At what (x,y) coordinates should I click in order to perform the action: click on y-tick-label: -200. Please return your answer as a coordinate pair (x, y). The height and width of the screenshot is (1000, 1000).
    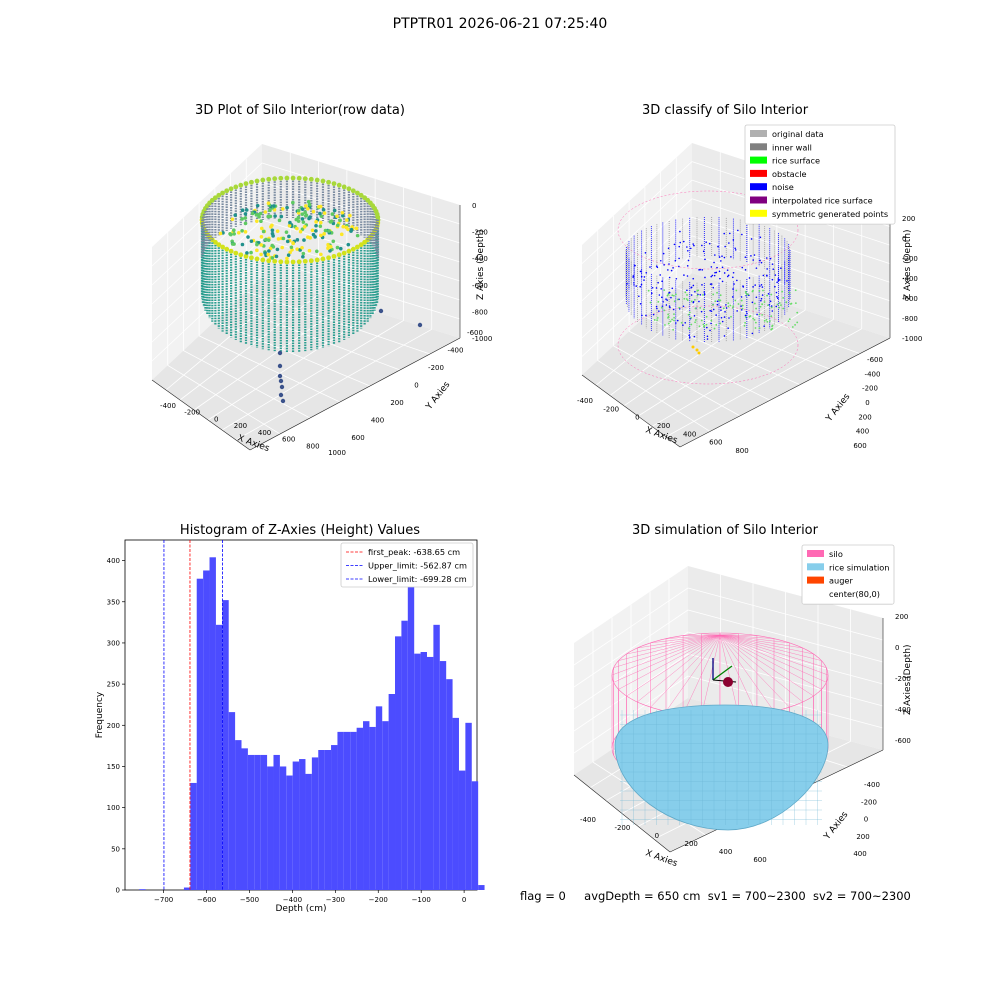
    Looking at the image, I should click on (436, 368).